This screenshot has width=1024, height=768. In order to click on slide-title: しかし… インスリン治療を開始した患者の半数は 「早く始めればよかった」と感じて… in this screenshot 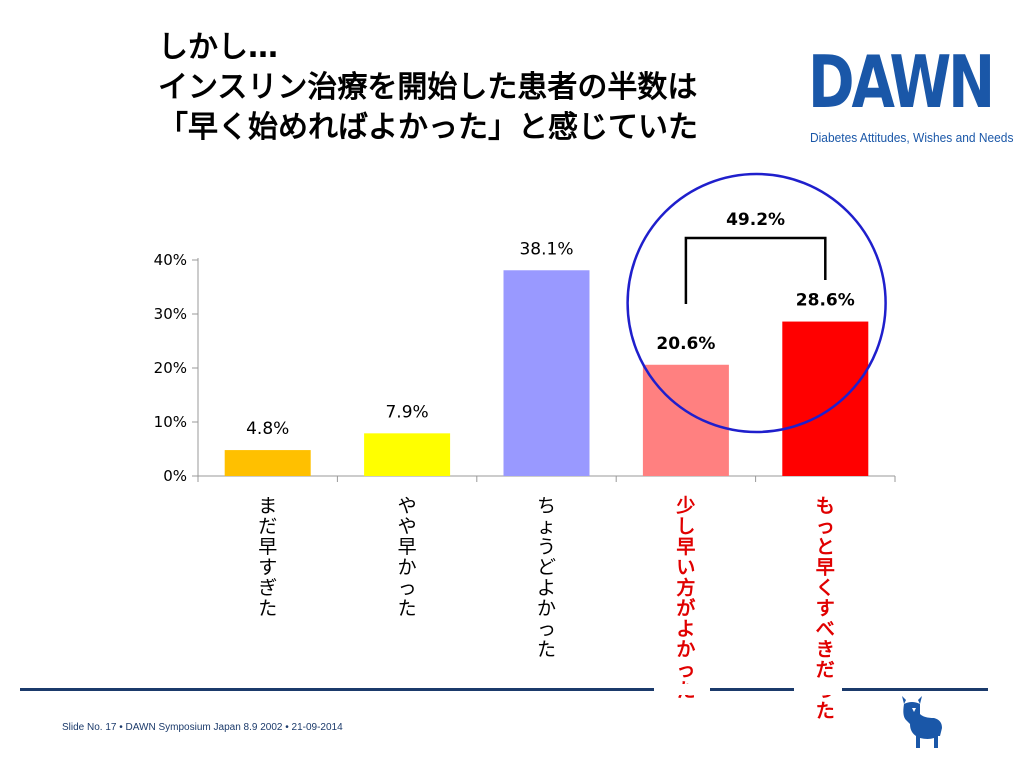, I will do `click(473, 88)`.